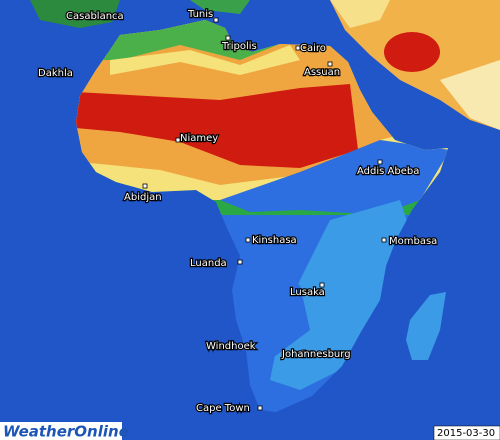 The image size is (500, 440). Describe the element at coordinates (208, 263) in the screenshot. I see `city-label: Luanda` at that location.